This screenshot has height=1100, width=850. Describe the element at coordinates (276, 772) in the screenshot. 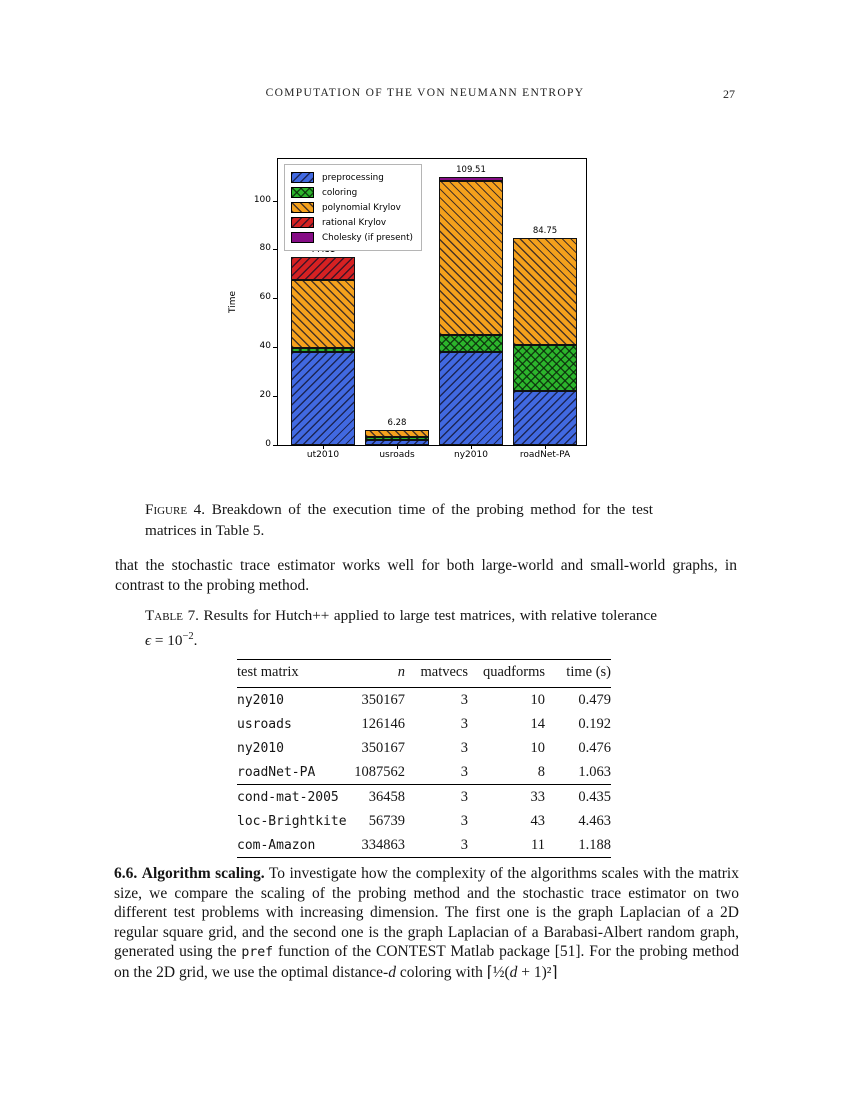

I see `table-cell: roadNet-PA` at that location.